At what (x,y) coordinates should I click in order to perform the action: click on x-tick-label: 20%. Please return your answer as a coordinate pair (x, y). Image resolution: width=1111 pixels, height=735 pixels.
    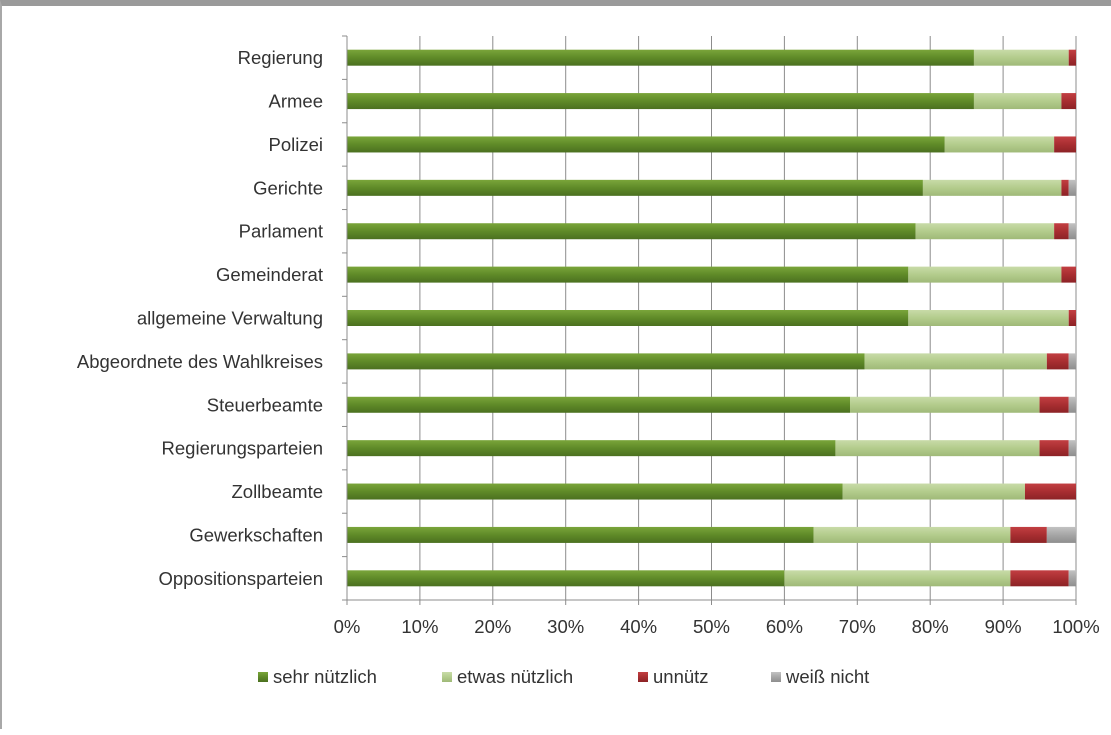
    Looking at the image, I should click on (492, 626).